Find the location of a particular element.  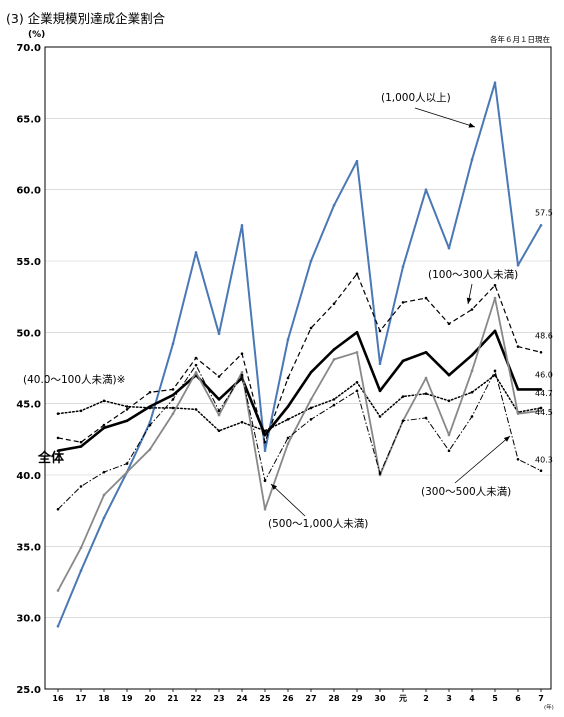

x-tick-label: 22 is located at coordinates (195, 698).